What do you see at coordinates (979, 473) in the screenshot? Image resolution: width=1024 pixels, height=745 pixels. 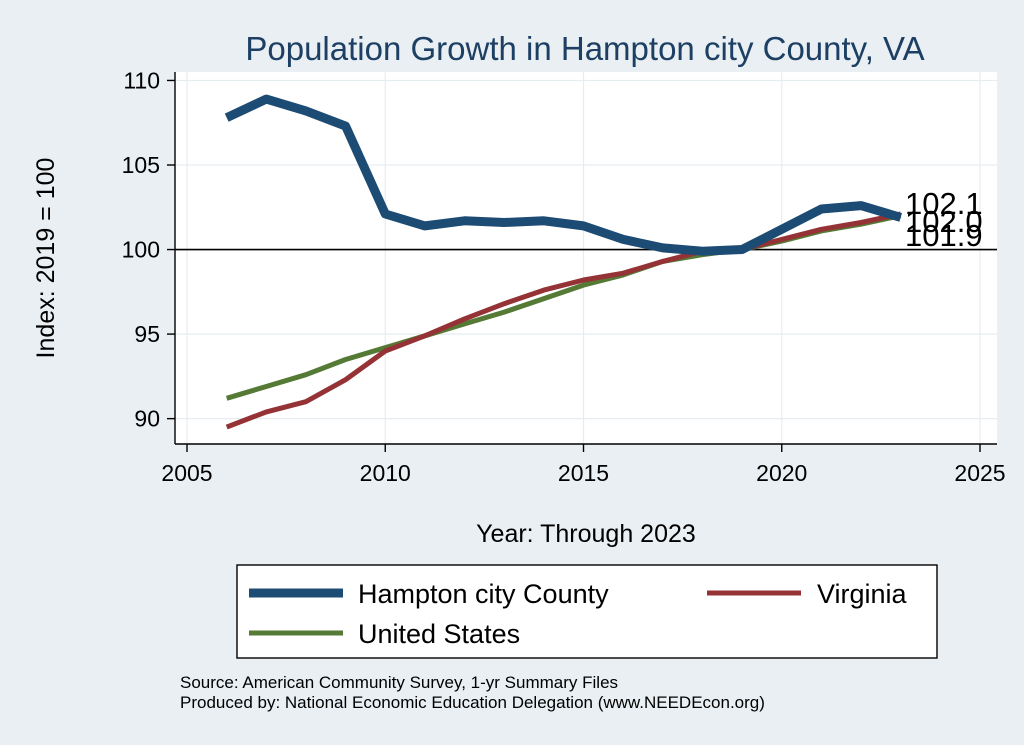 I see `x-tick-label: 2025` at bounding box center [979, 473].